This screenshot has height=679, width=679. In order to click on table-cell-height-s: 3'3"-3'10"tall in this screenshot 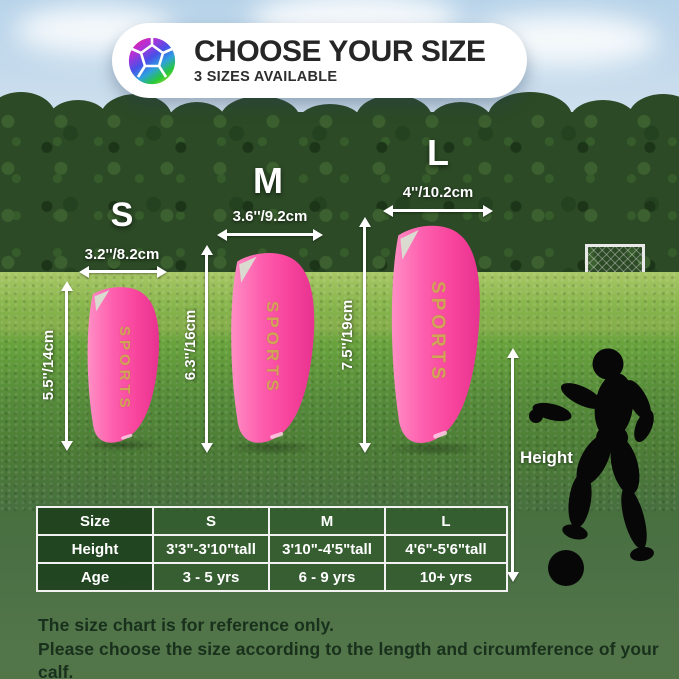, I will do `click(211, 549)`.